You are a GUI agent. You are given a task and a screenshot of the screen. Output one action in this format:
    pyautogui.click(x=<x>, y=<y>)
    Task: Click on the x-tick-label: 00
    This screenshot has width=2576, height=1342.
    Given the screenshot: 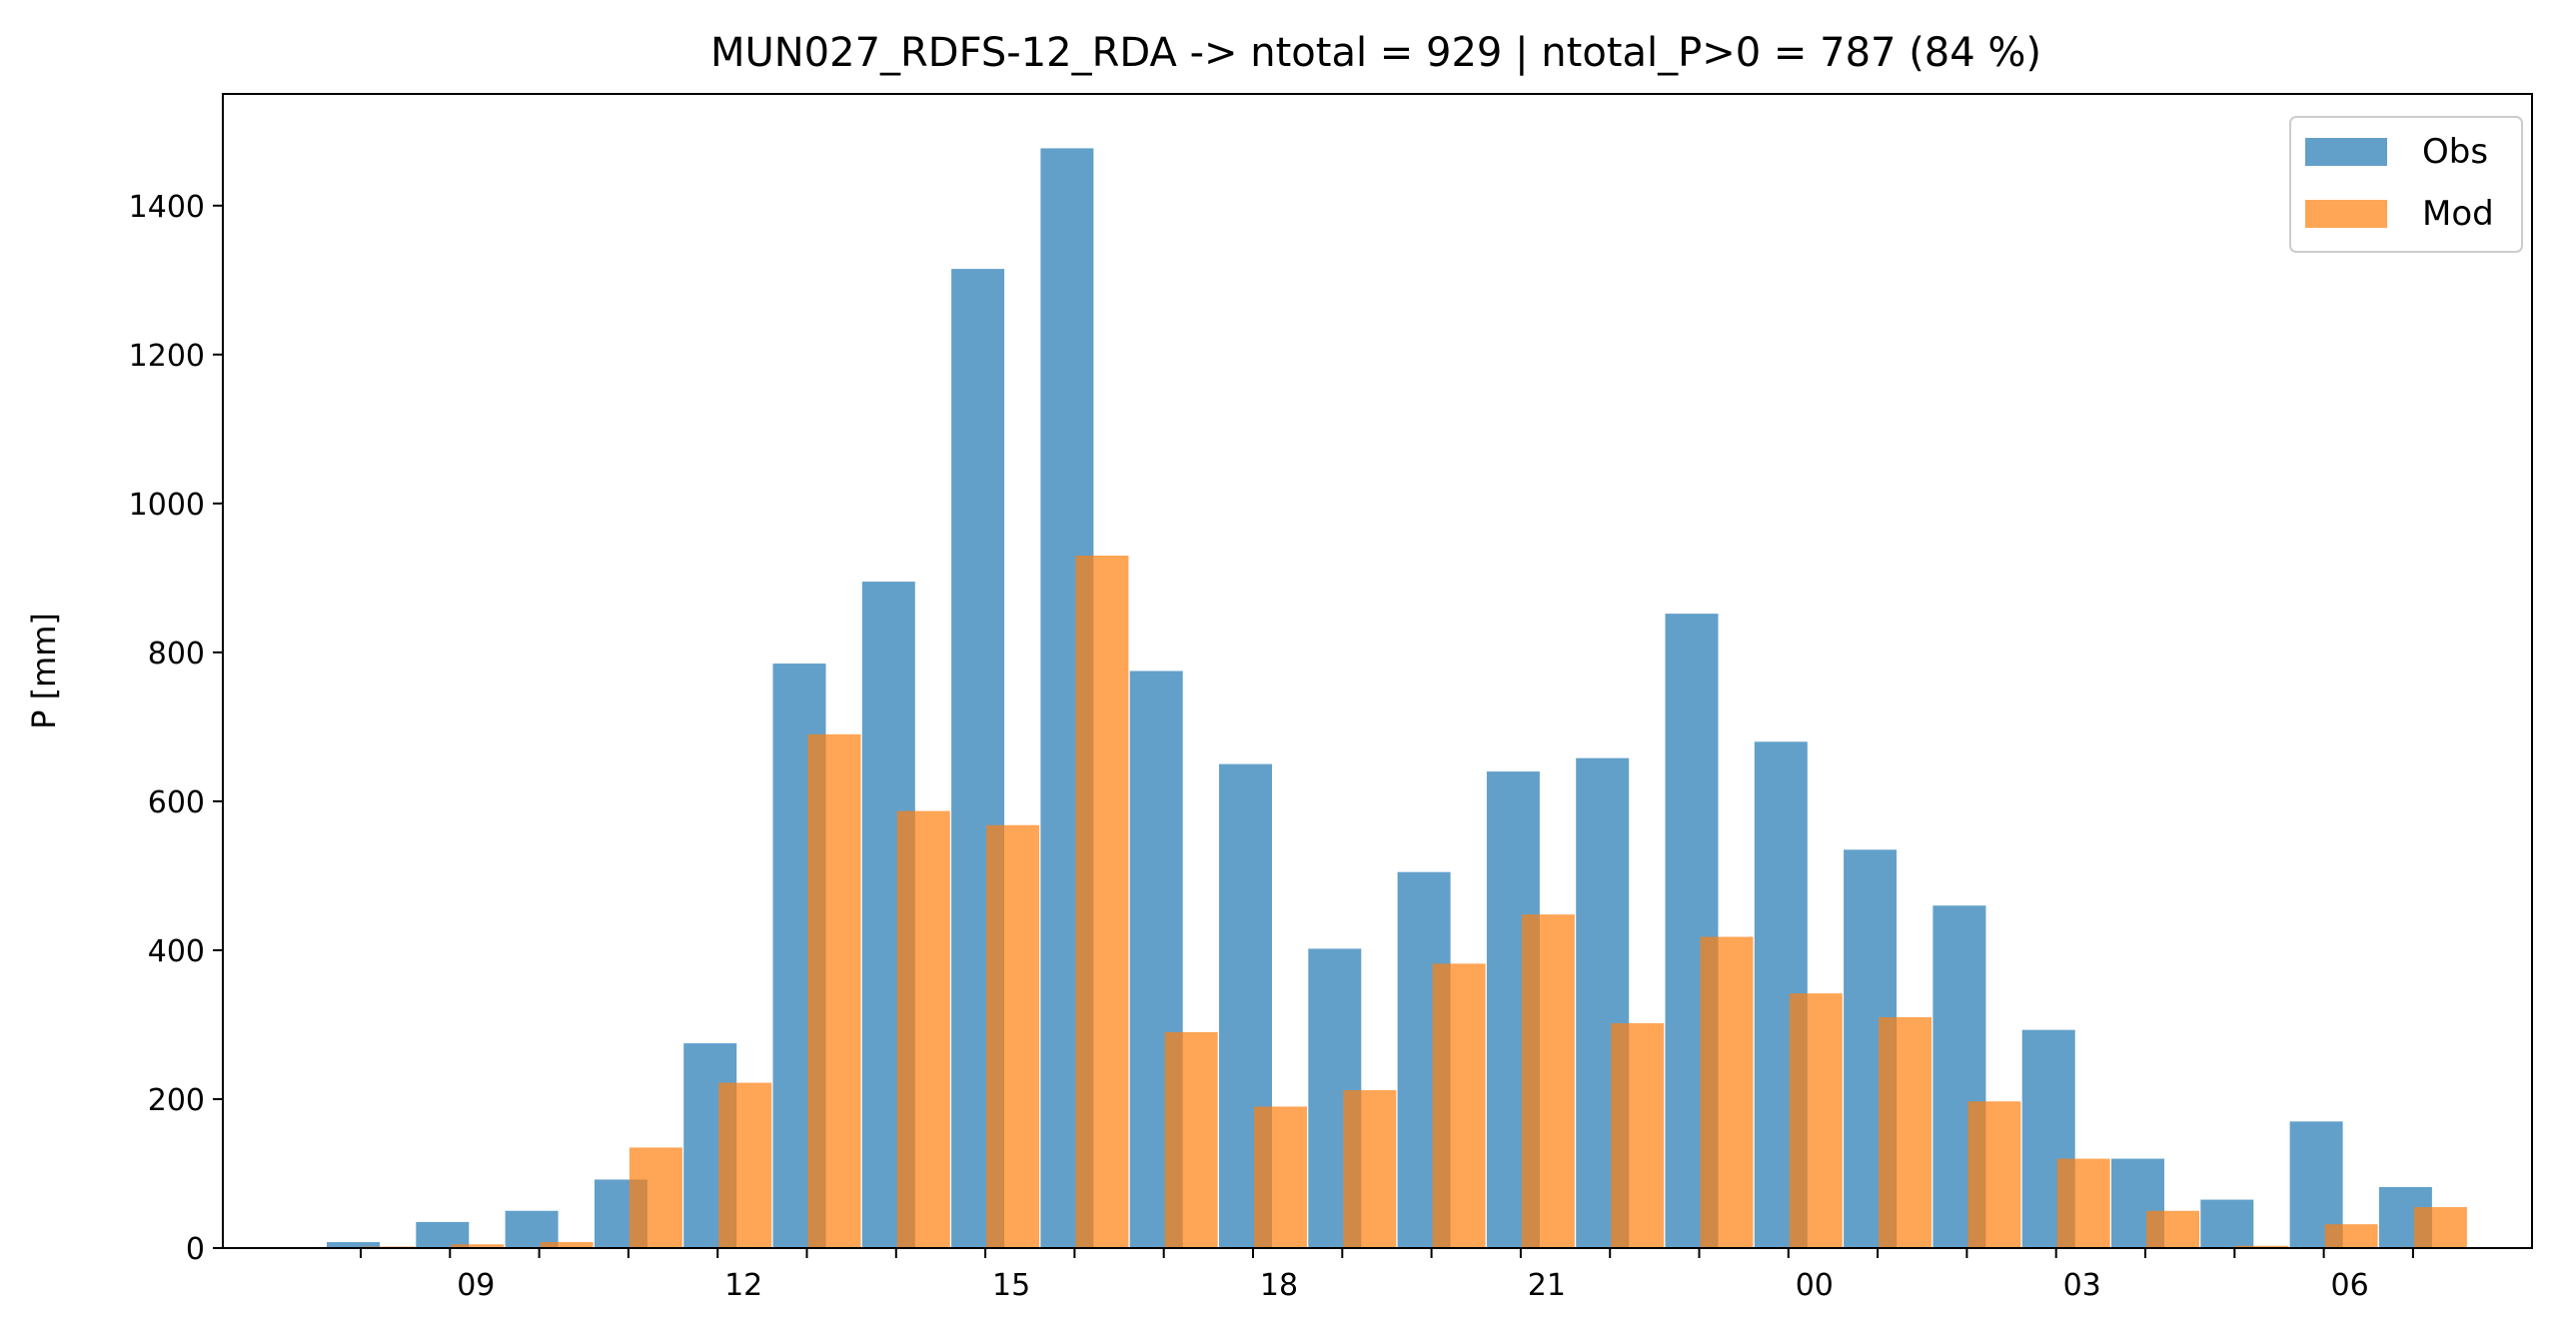 What is the action you would take?
    pyautogui.click(x=1815, y=1285)
    